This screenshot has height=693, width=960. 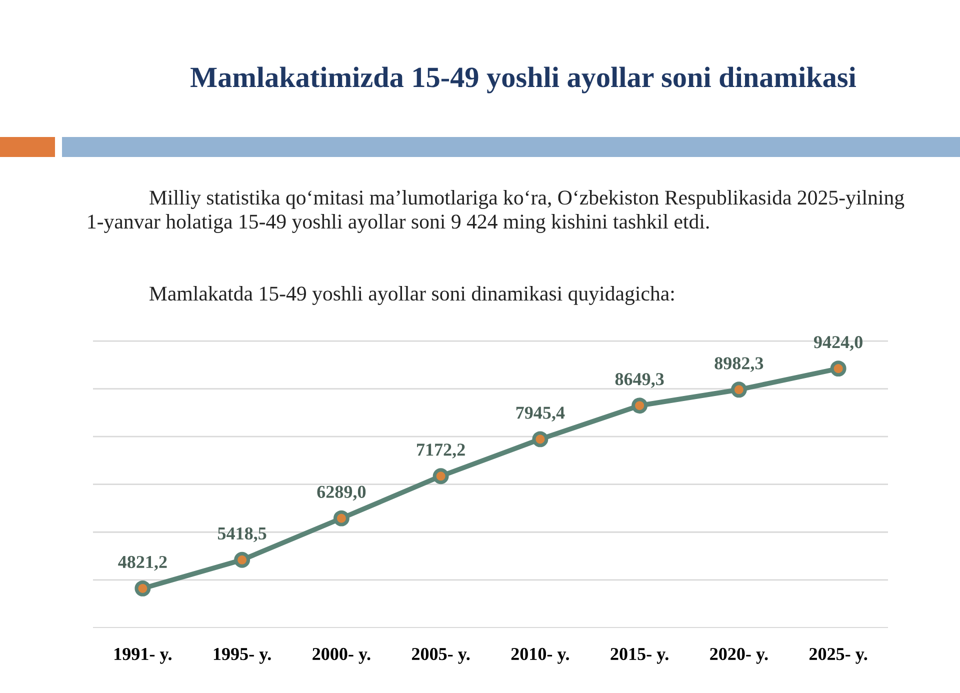 What do you see at coordinates (540, 414) in the screenshot?
I see `data-label: 7945,4` at bounding box center [540, 414].